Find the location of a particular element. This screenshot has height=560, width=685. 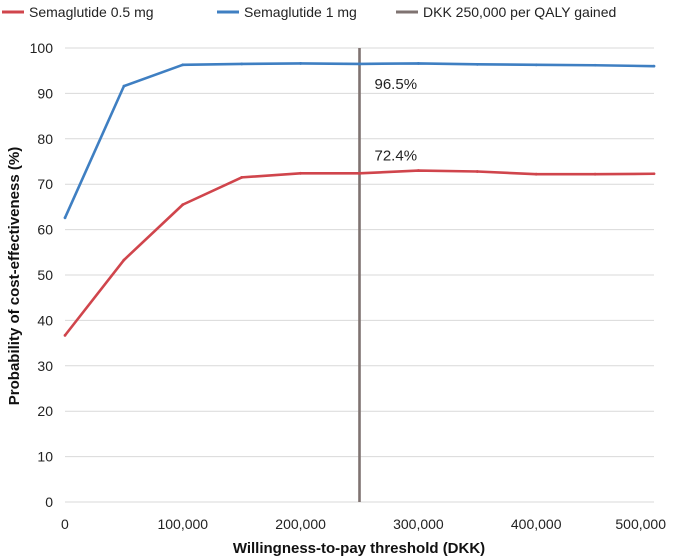

legend-label-2: DKK 250,000 per QALY gained is located at coordinates (519, 12).